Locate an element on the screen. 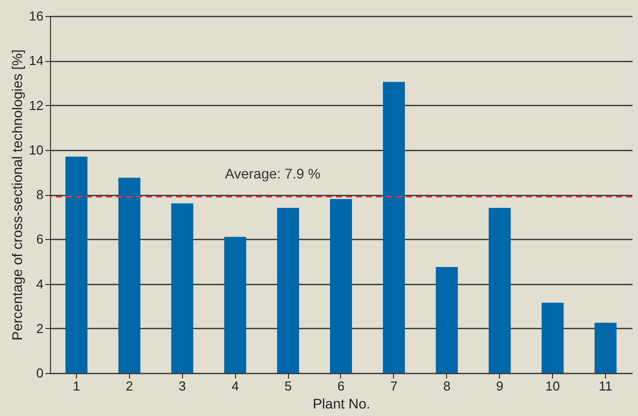 The width and height of the screenshot is (638, 416). x-tick-label: 11 is located at coordinates (605, 386).